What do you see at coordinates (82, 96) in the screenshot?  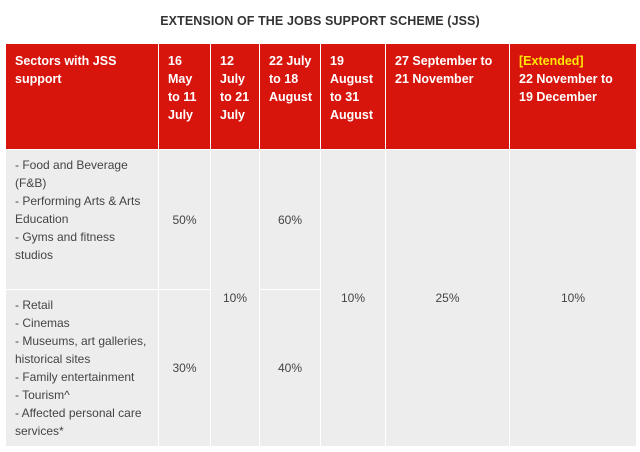 I see `header-sectors: Sectors with JSS support` at bounding box center [82, 96].